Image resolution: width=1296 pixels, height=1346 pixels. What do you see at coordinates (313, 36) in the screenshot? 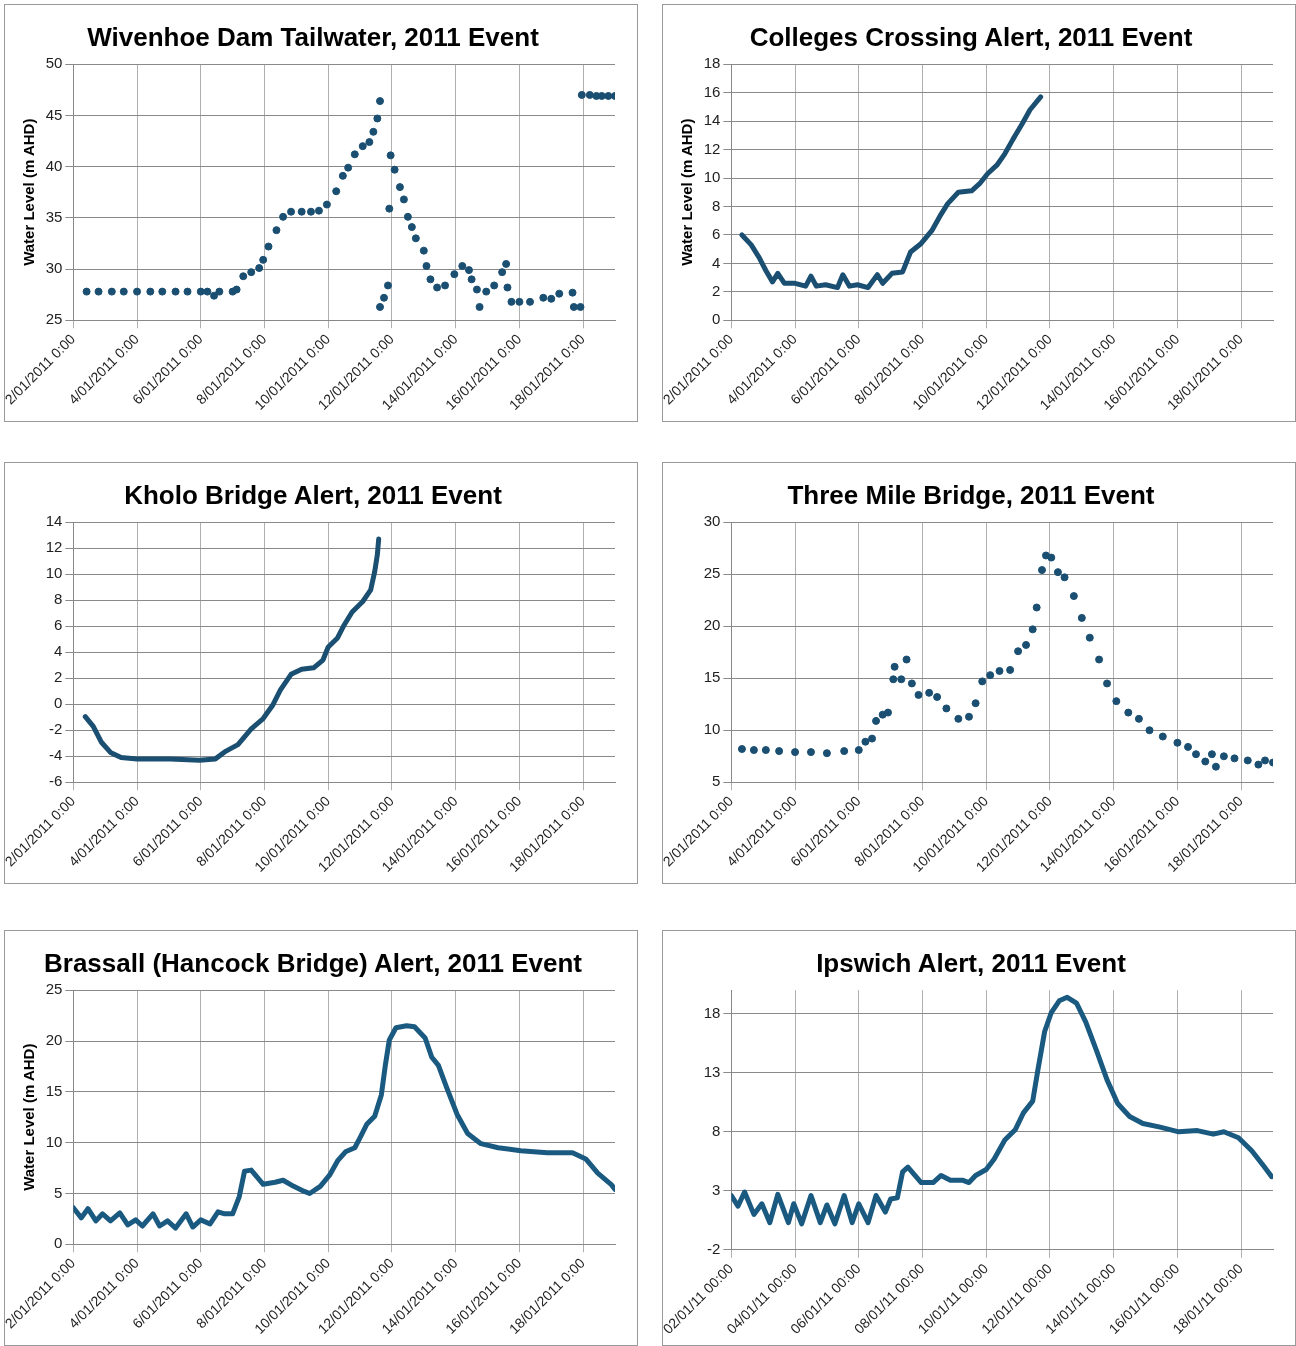
I see `chart-title: Wivenhoe Dam Tailwater, 2011 Event` at bounding box center [313, 36].